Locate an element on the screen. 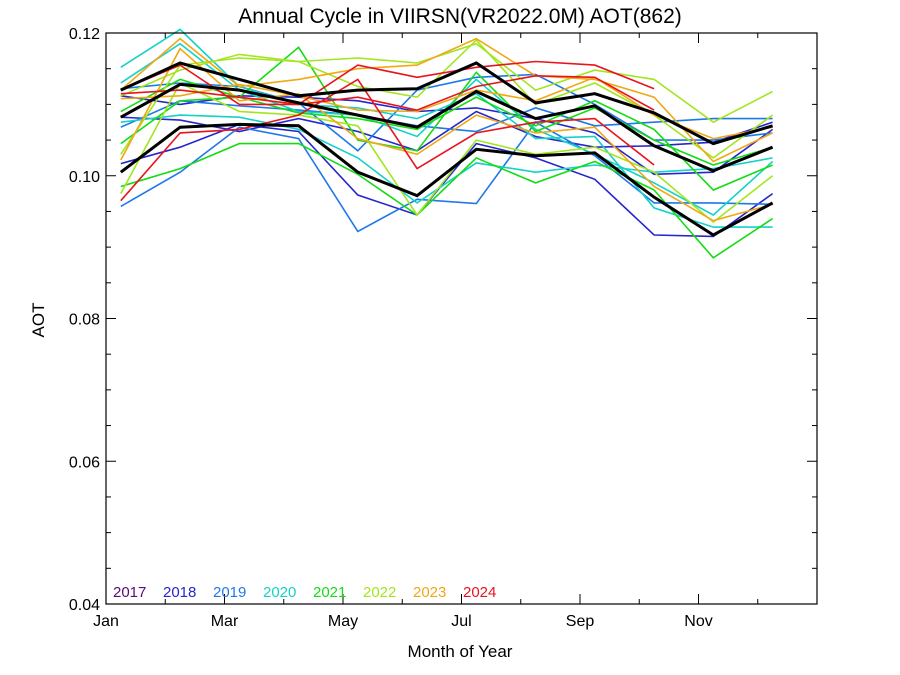 This screenshot has width=900, height=675. legend-item-2018: 2018 is located at coordinates (179, 592).